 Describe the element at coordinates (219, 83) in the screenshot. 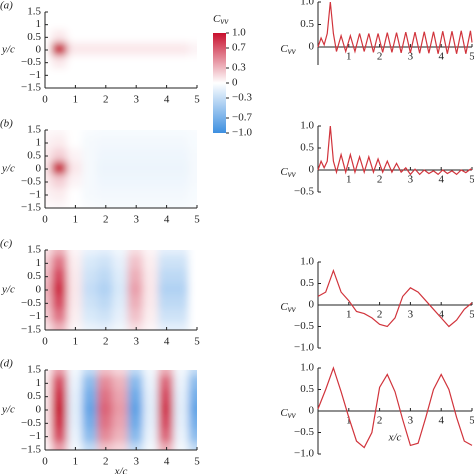

I see `colorbar` at that location.